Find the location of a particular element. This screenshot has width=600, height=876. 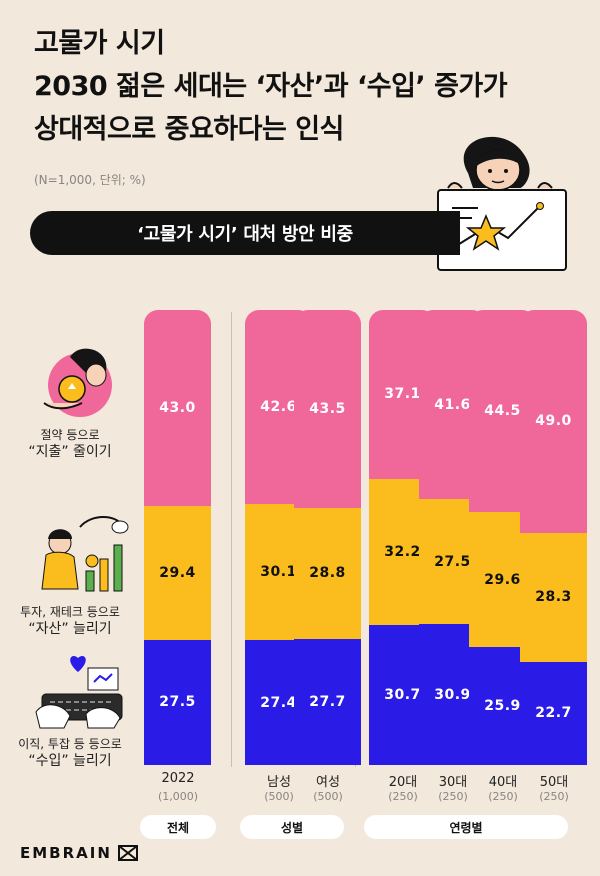

bar-segment-assets: 29.4 is located at coordinates (177, 572).